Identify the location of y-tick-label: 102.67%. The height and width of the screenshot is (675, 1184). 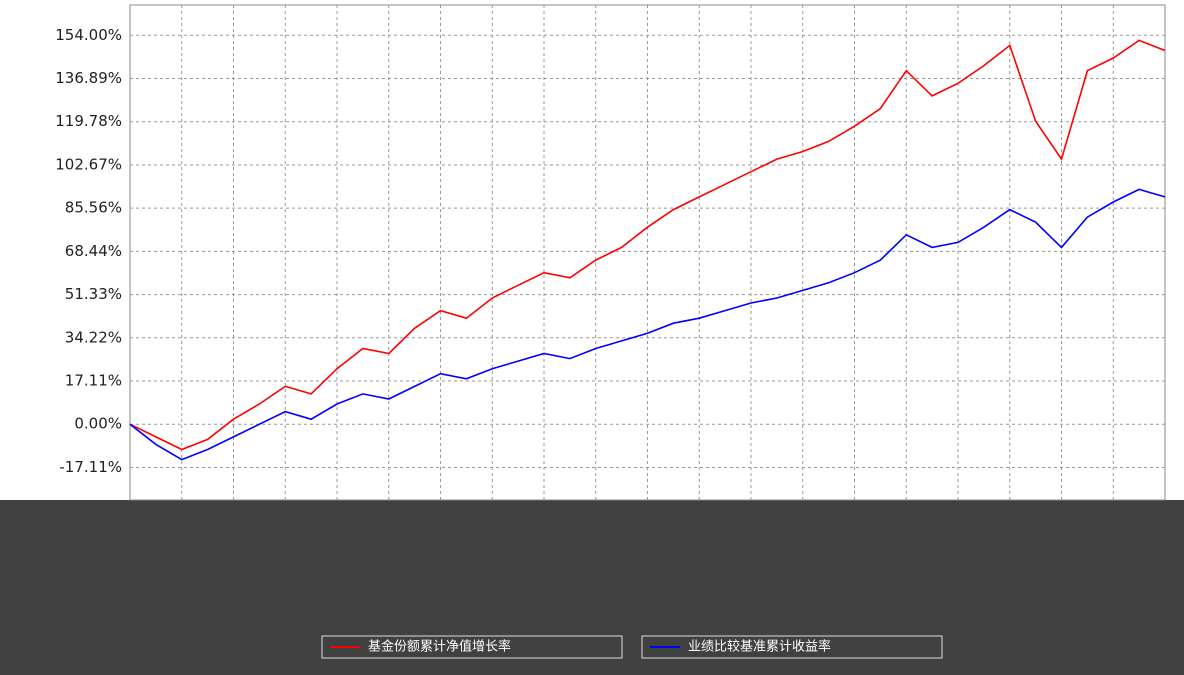
(88, 164).